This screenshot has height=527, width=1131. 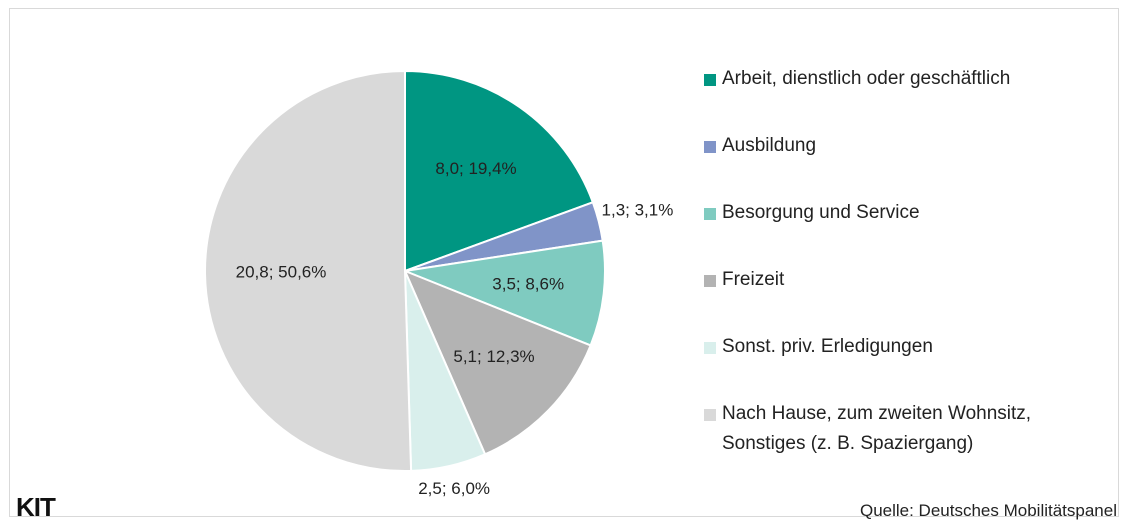 What do you see at coordinates (528, 284) in the screenshot?
I see `data-label: 3,5; 8,6%` at bounding box center [528, 284].